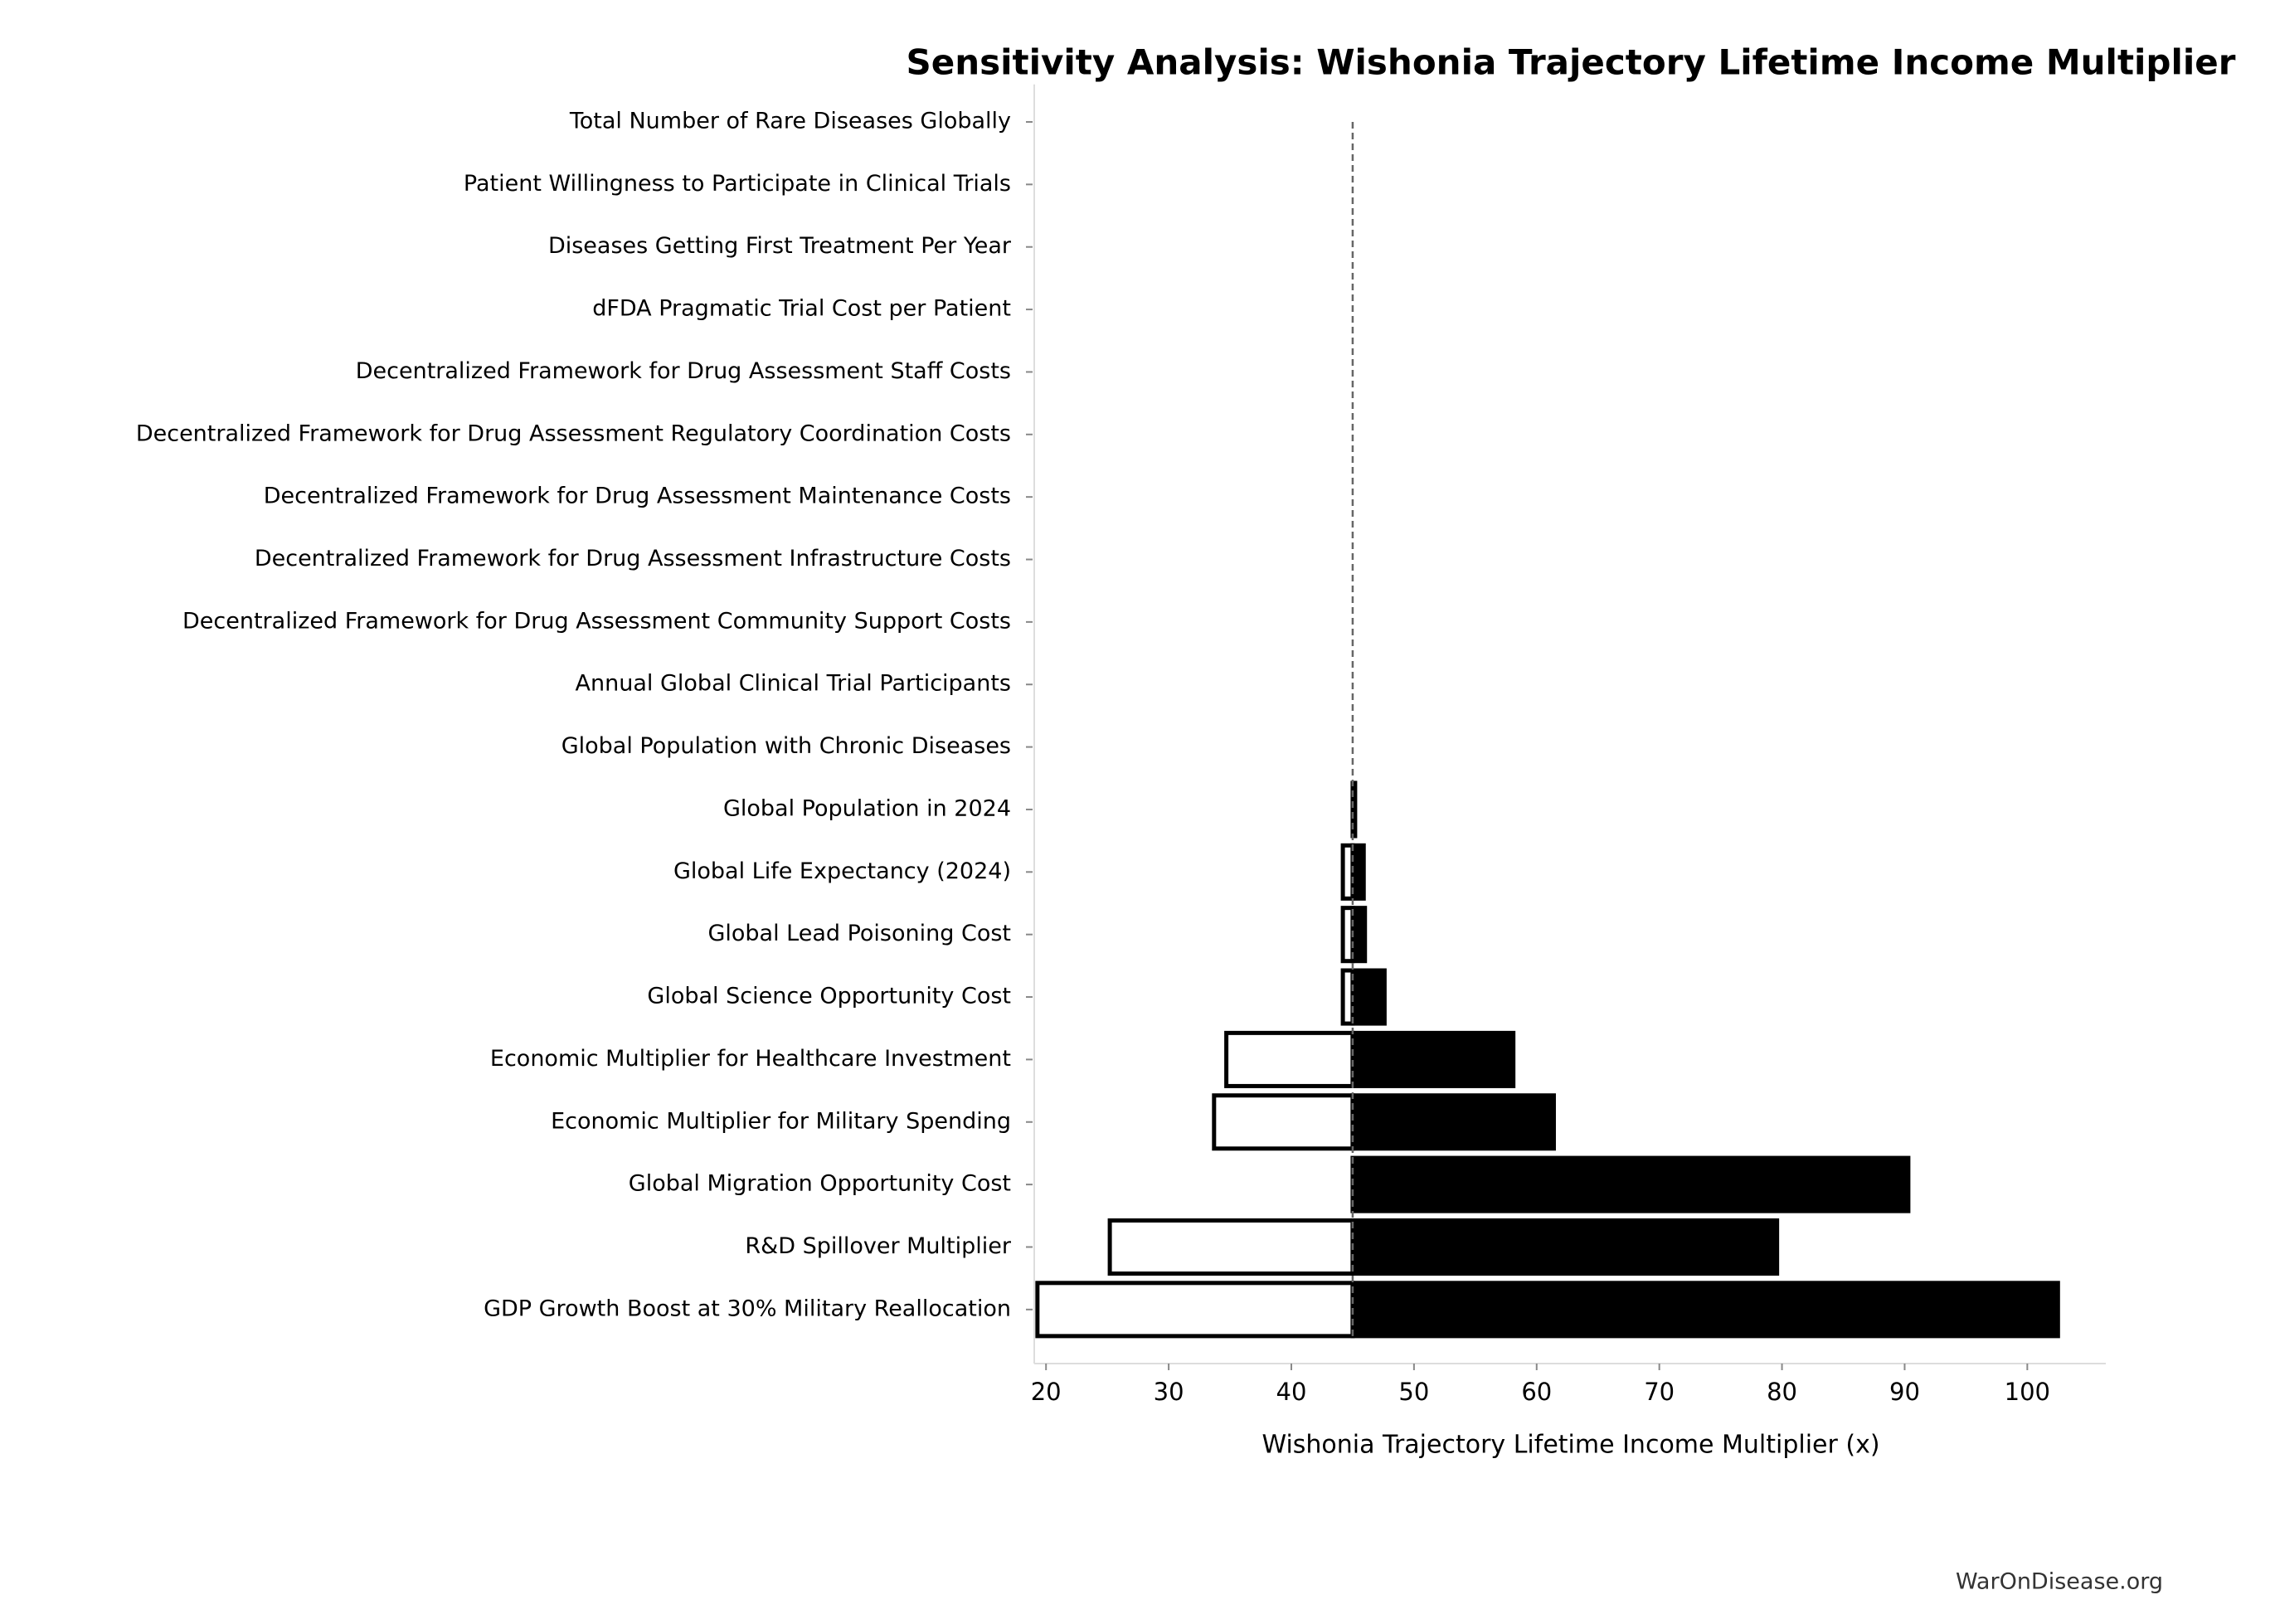 The height and width of the screenshot is (1624, 2275). Describe the element at coordinates (1904, 1392) in the screenshot. I see `x-tick-label: 90` at that location.